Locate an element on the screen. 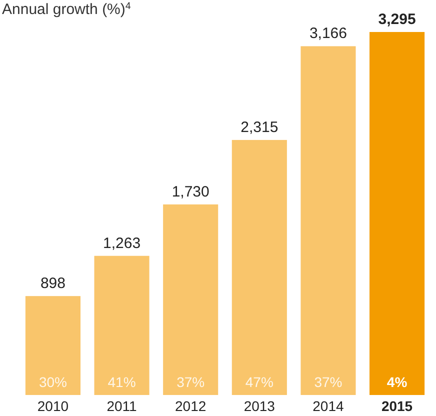 Image resolution: width=436 pixels, height=416 pixels. annotation: 30% is located at coordinates (52, 382).